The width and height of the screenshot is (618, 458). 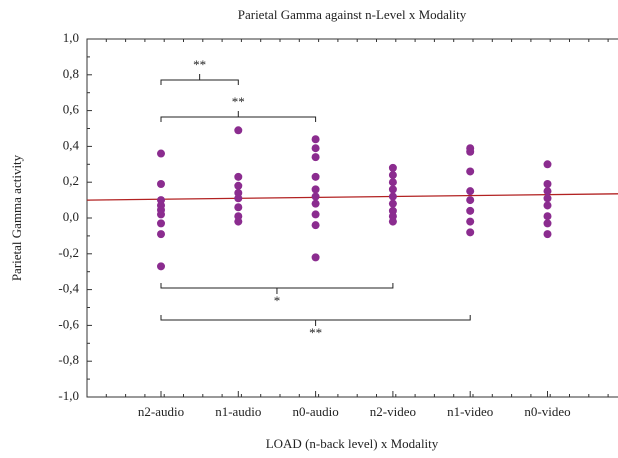 What do you see at coordinates (68, 288) in the screenshot?
I see `y-tick-label: -0,4` at bounding box center [68, 288].